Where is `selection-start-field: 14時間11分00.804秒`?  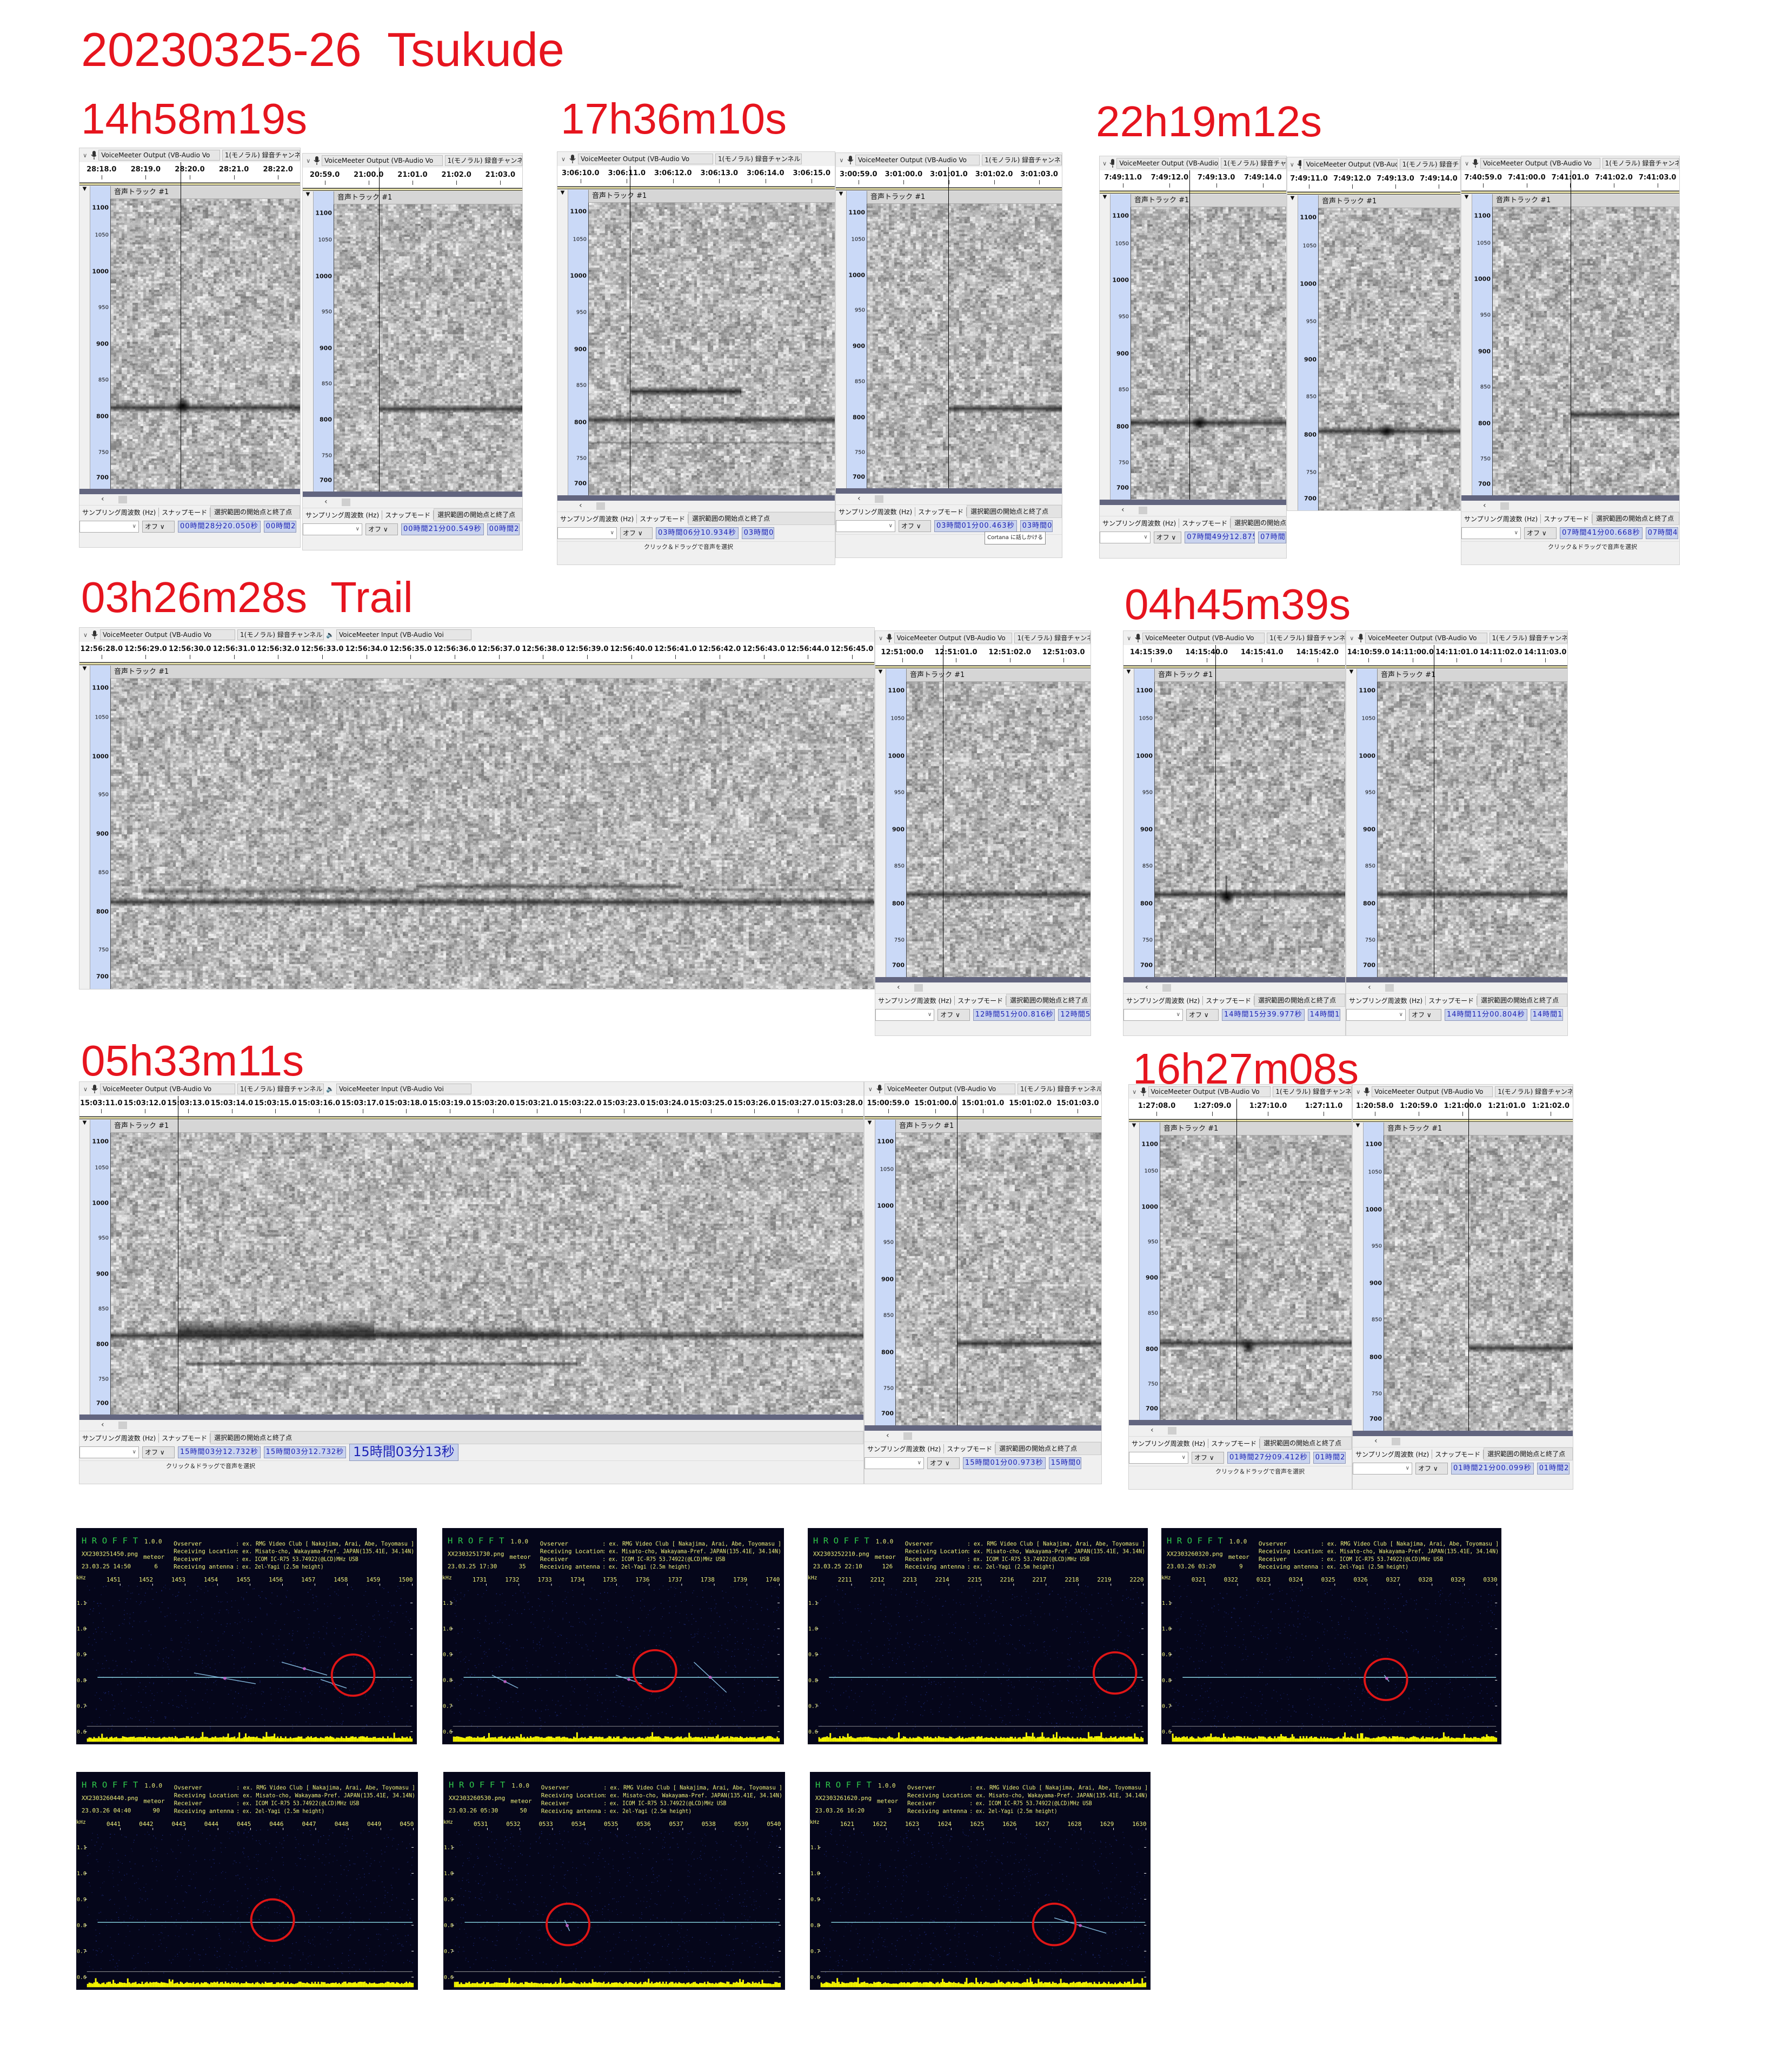
selection-start-field: 14時間11分00.804秒 is located at coordinates (1486, 1015).